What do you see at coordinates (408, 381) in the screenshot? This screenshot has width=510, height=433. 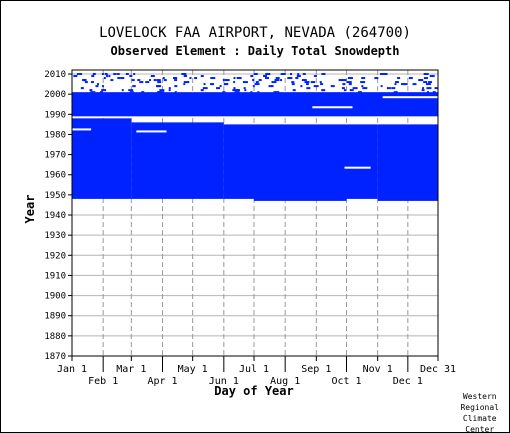 I see `x-tick-label: Dec 1` at bounding box center [408, 381].